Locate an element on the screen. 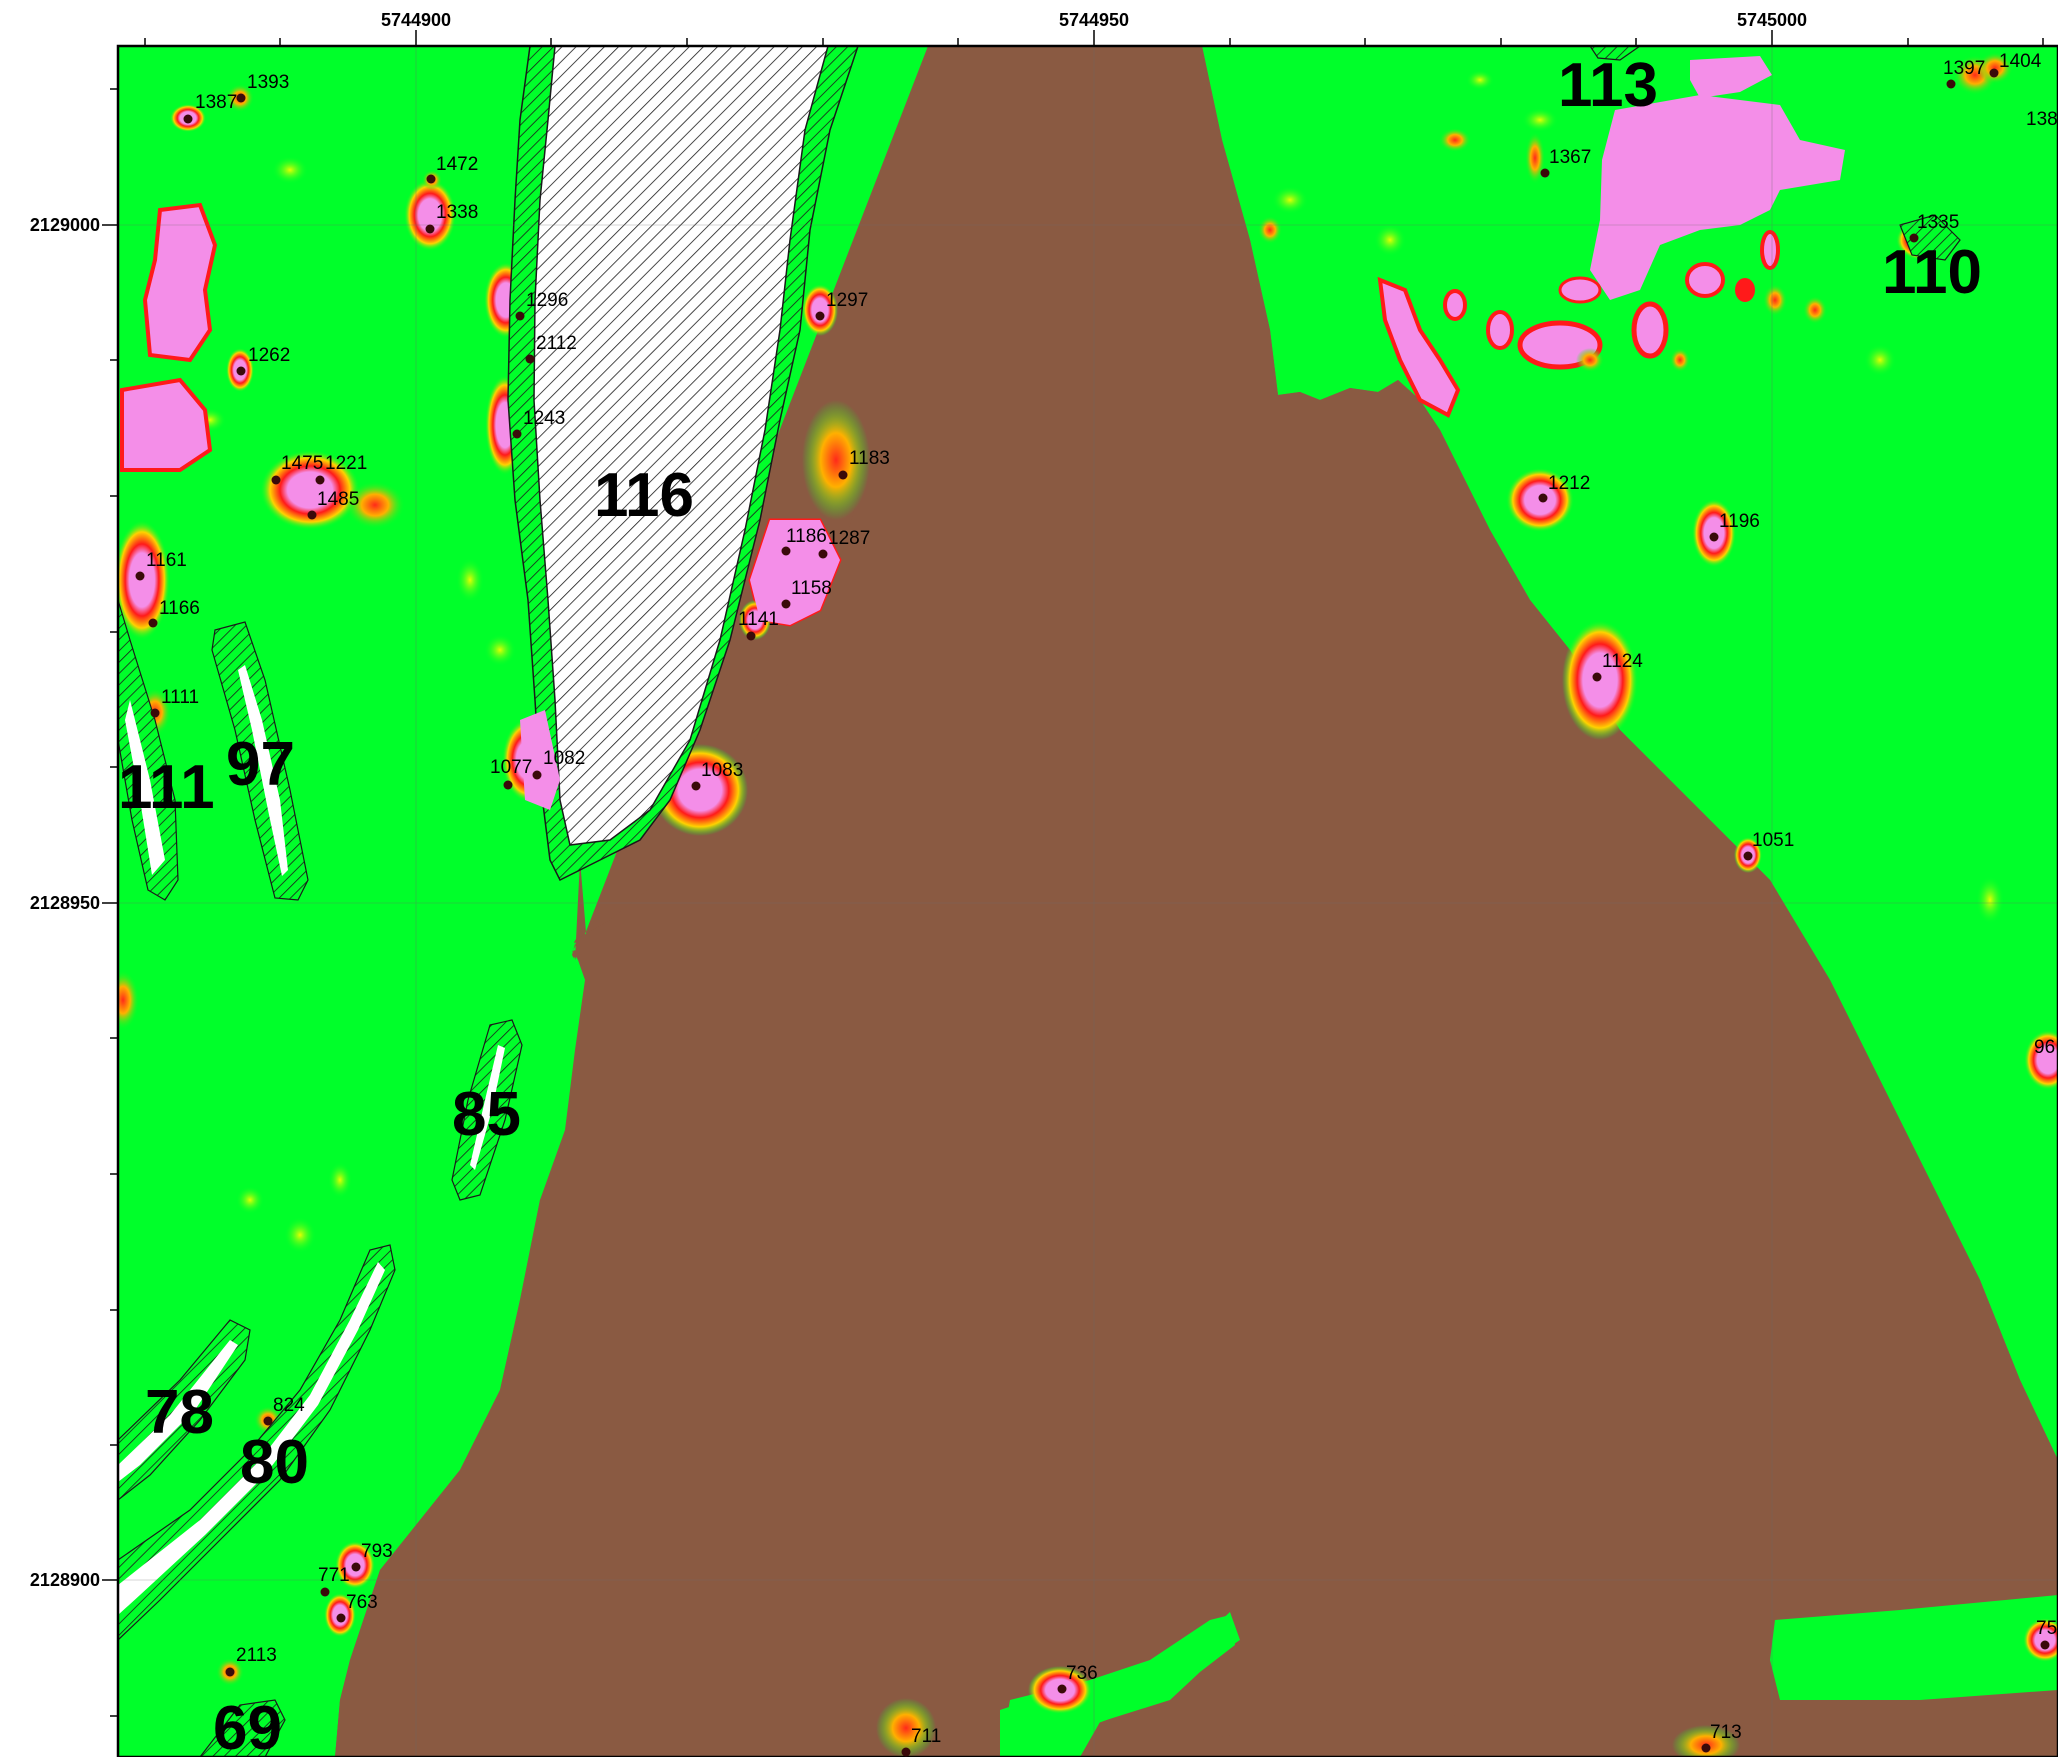  point-label: 1475 is located at coordinates (302, 463).